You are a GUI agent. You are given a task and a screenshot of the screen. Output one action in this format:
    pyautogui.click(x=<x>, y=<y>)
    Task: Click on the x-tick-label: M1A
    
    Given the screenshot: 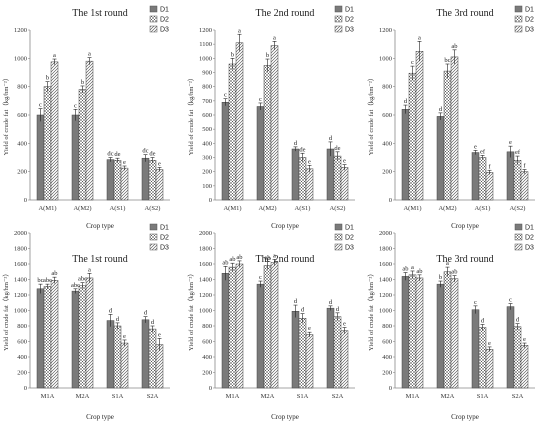 What is the action you would take?
    pyautogui.click(x=413, y=396)
    